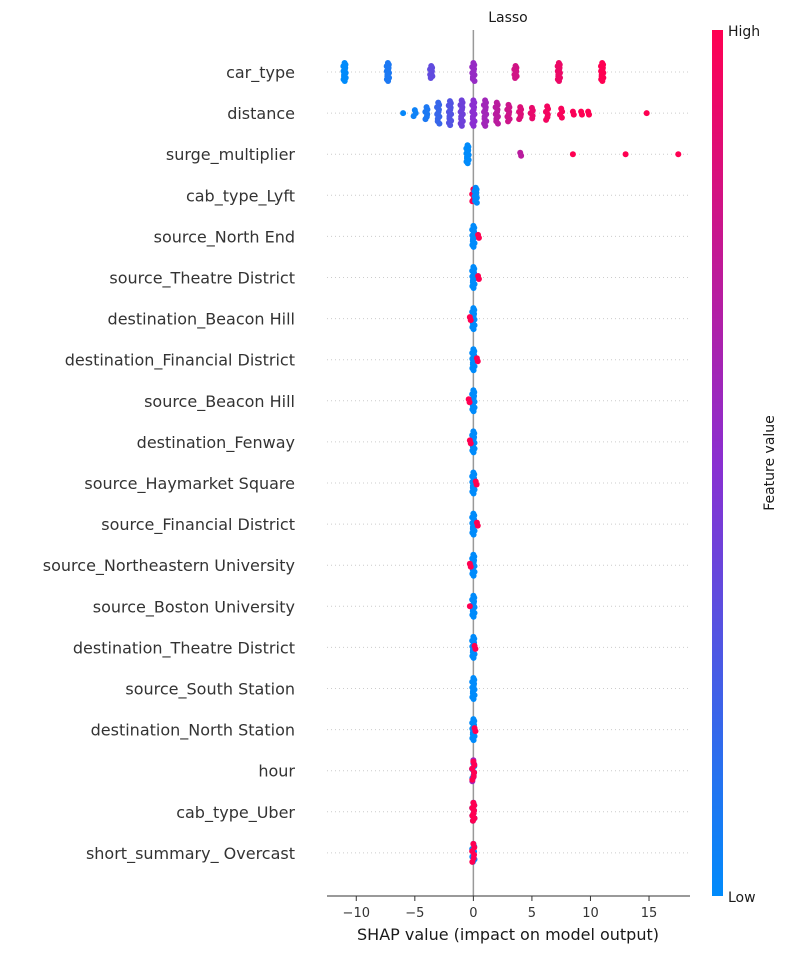  I want to click on feature-label: source_Northeastern University, so click(169, 566).